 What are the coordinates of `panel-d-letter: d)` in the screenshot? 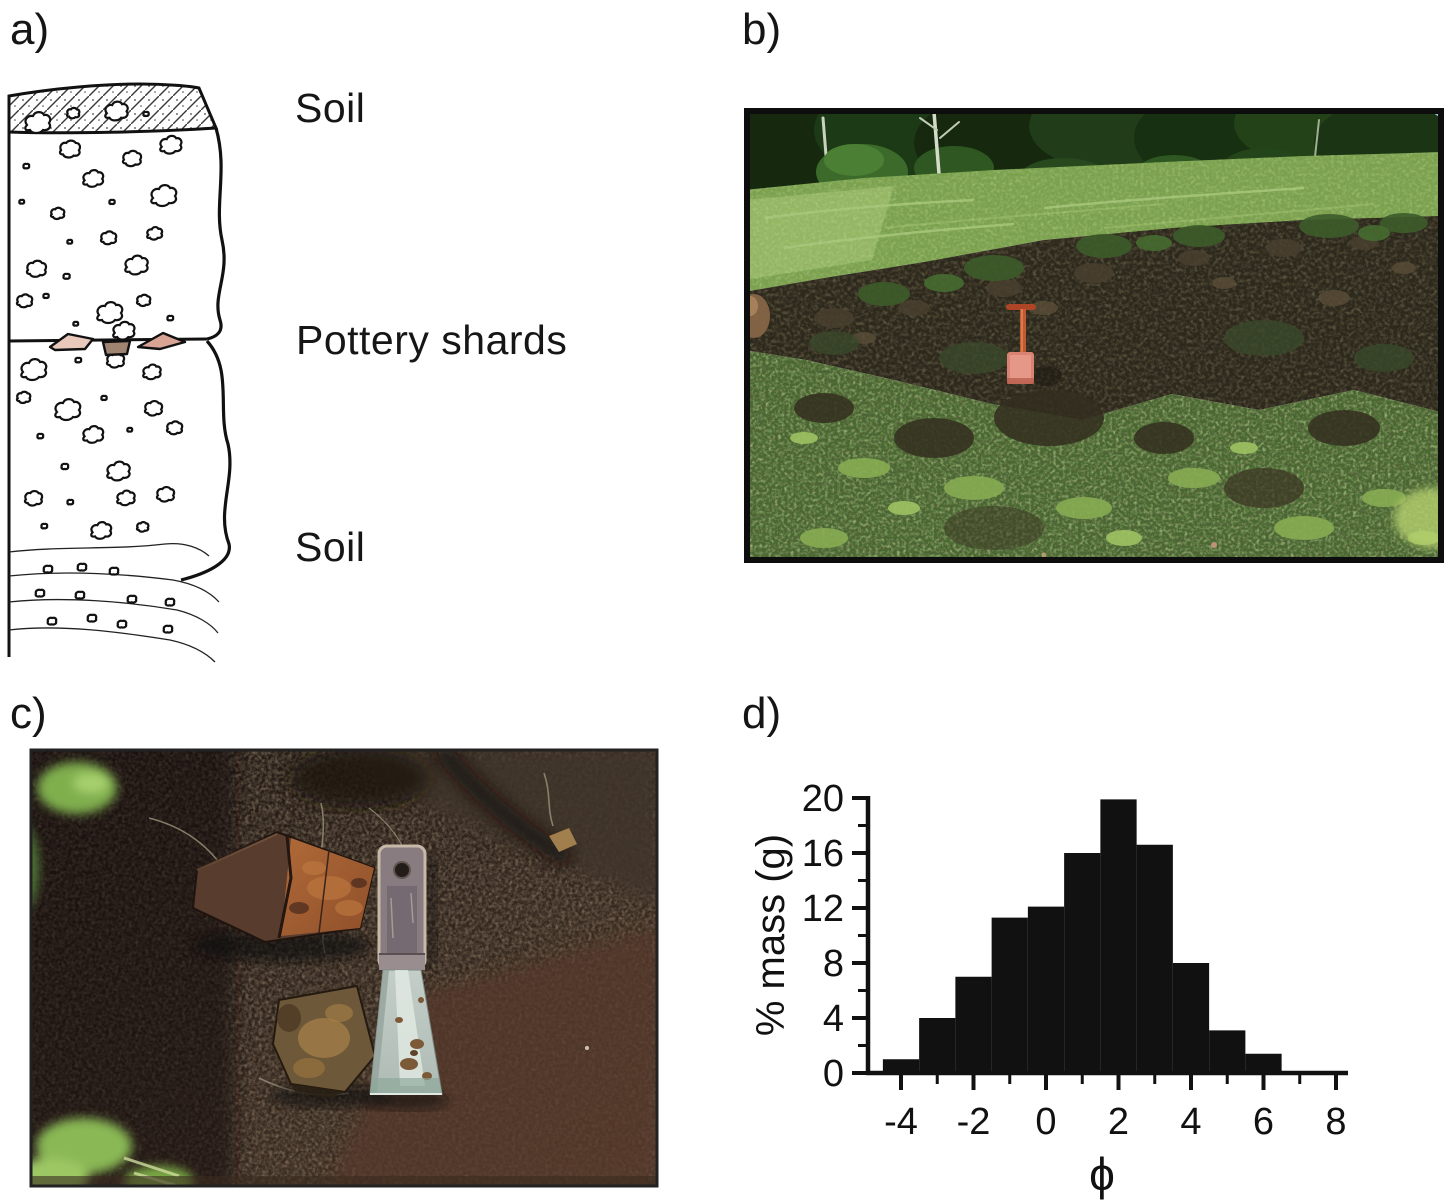 It's located at (762, 713).